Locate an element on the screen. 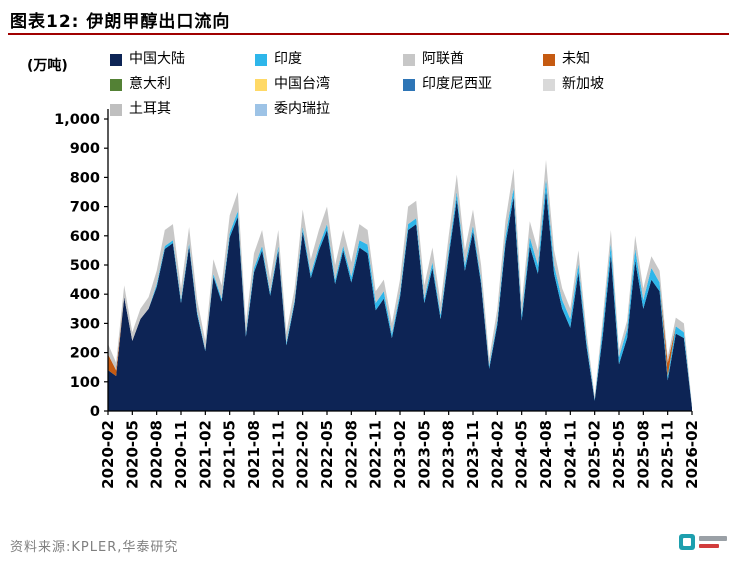  x-tick-label: 2022-02 is located at coordinates (303, 454).